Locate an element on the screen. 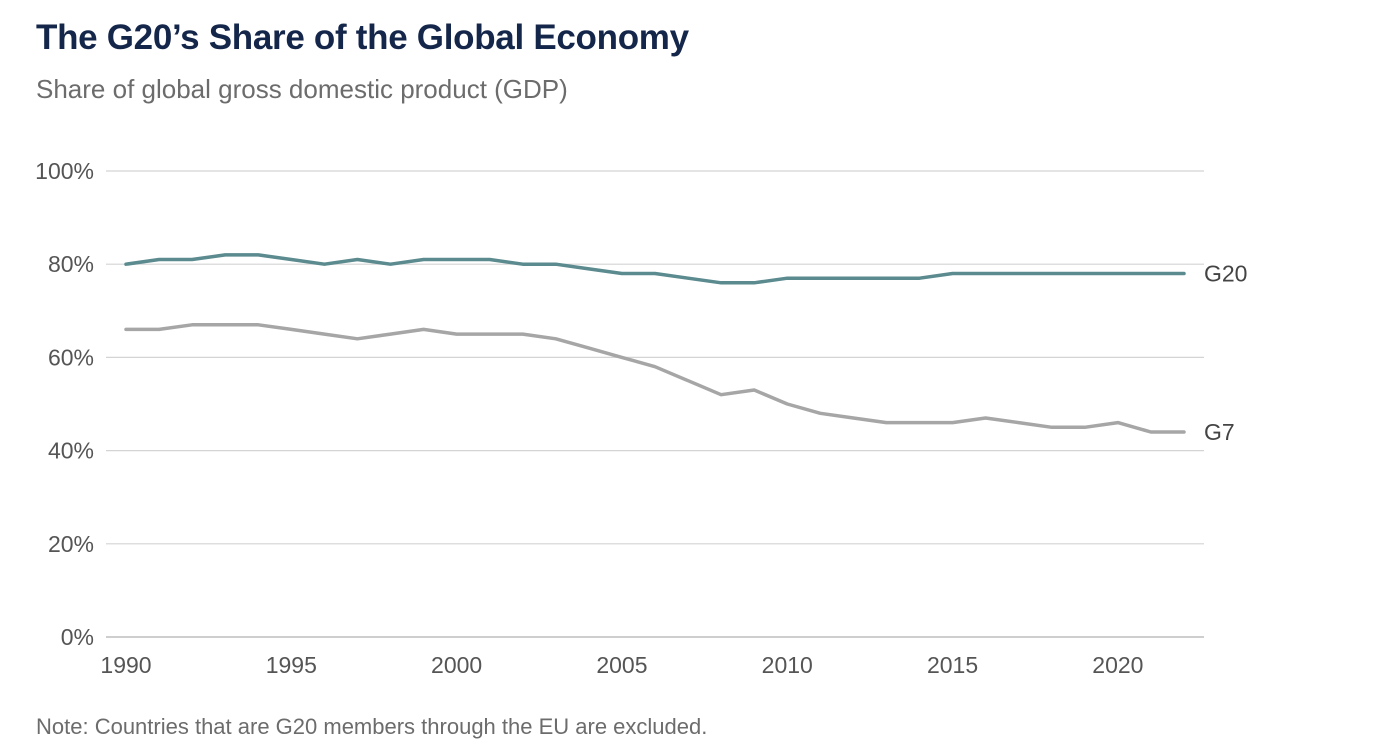 The height and width of the screenshot is (752, 1378). x-tick-label: 2010 is located at coordinates (787, 665).